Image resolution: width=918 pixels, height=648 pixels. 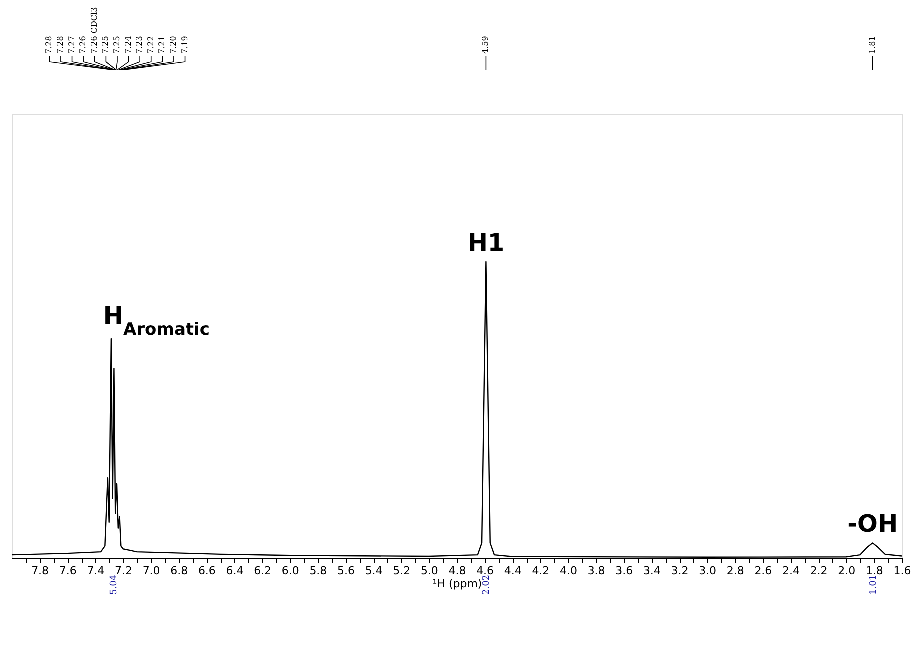 What do you see at coordinates (873, 585) in the screenshot?
I see `text: 1.01` at bounding box center [873, 585].